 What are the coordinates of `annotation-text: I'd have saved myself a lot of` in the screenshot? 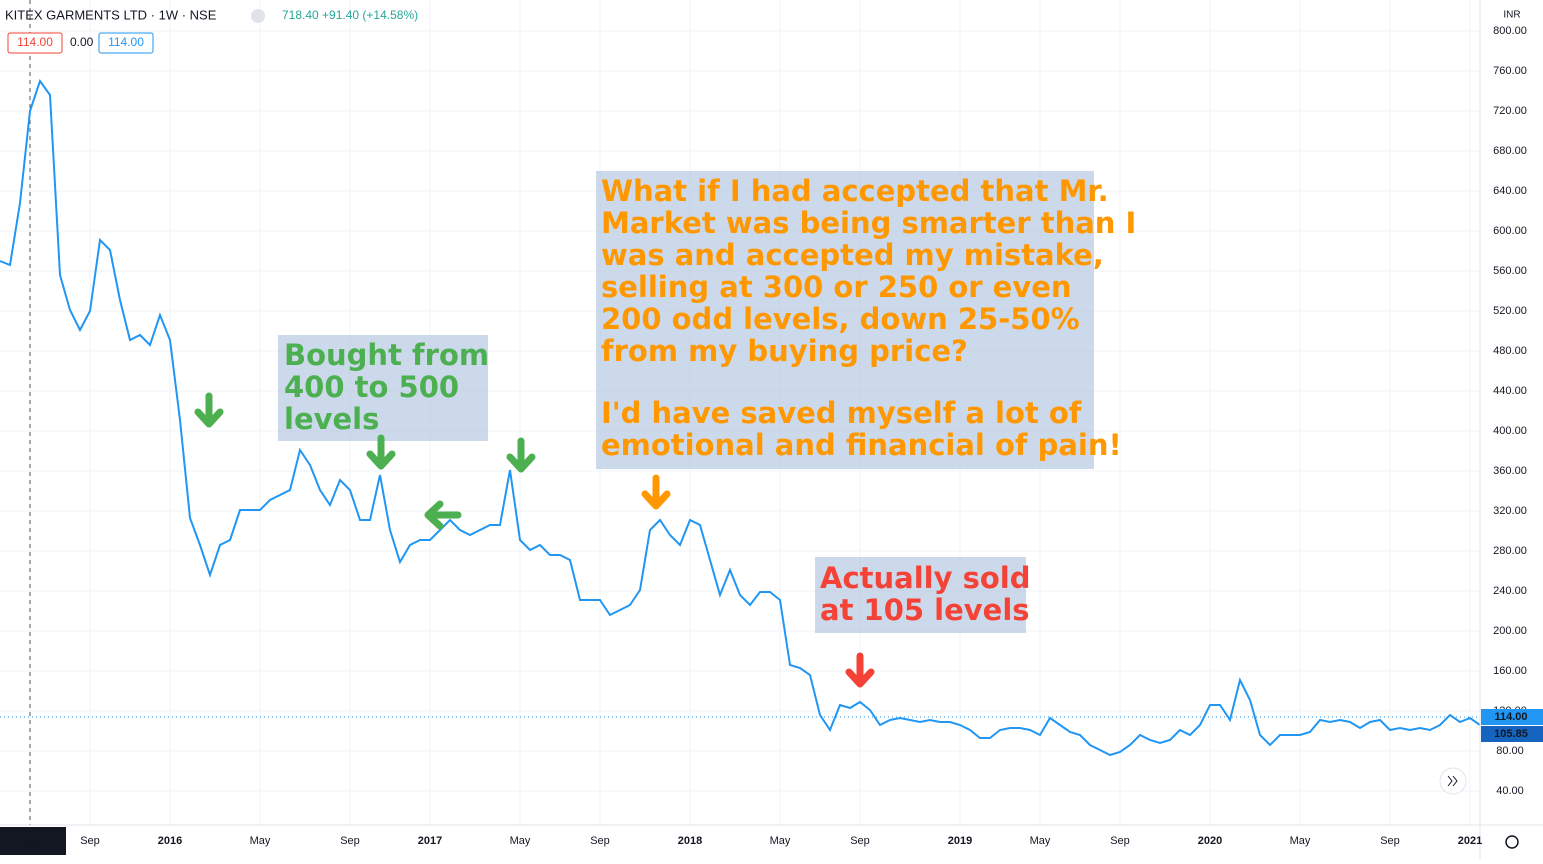 It's located at (841, 413).